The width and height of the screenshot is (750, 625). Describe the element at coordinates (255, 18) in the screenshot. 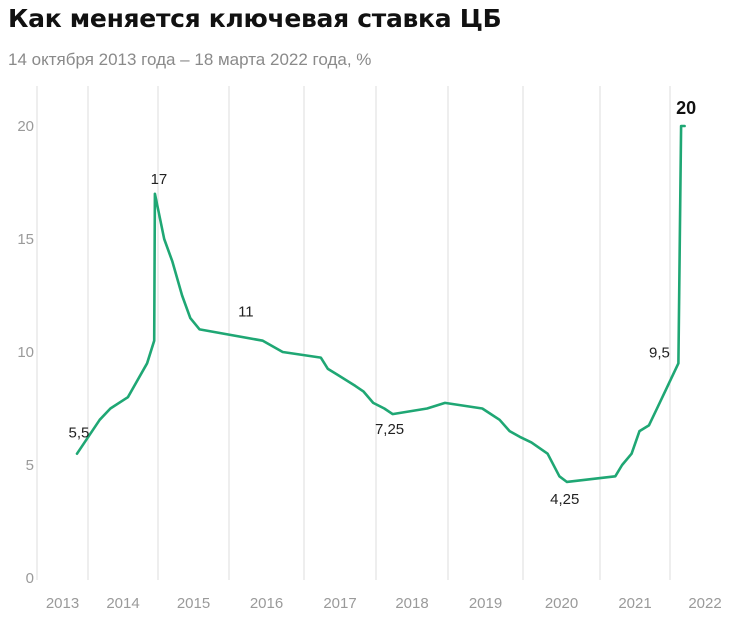

I see `chart-title: Как меняется ключевая ставка ЦБ` at that location.